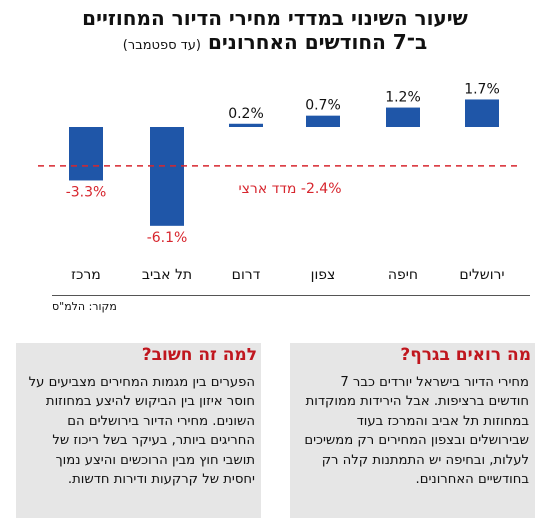  Describe the element at coordinates (275, 18) in the screenshot. I see `chart-title: שיעור השינוי במדדי מחירי הדיור המחוזיים` at that location.